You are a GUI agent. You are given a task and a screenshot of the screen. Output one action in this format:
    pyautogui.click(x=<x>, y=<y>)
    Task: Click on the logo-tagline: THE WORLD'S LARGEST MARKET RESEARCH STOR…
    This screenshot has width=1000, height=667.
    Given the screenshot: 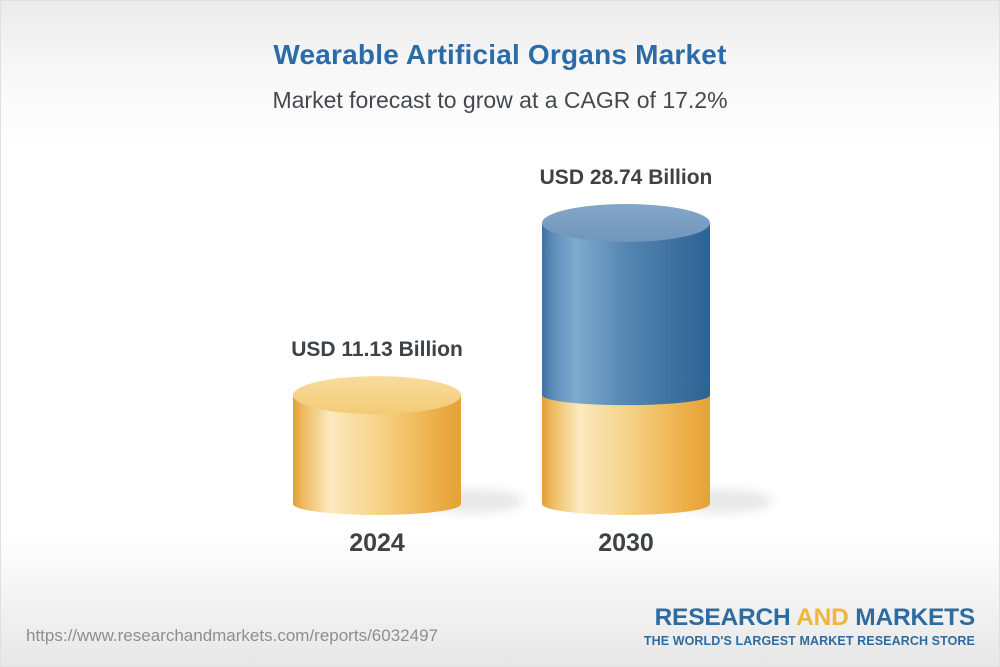 What is the action you would take?
    pyautogui.click(x=809, y=640)
    